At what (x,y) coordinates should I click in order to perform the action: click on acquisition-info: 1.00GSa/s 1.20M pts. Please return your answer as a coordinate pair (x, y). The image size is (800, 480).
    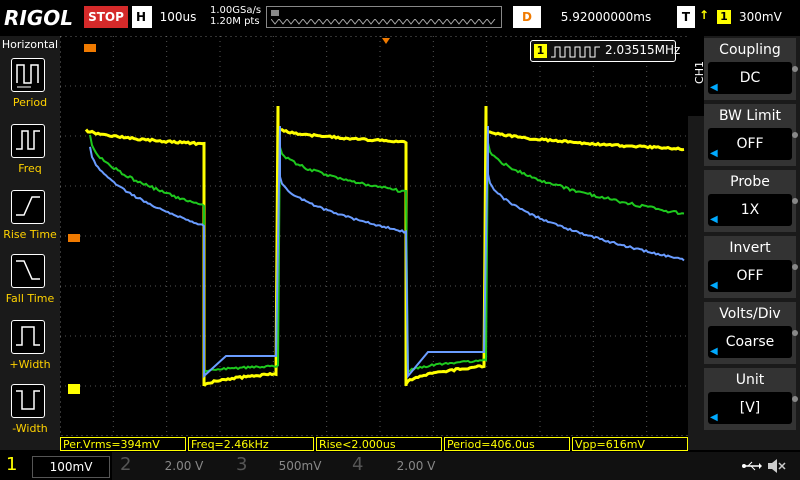
    Looking at the image, I should click on (235, 16).